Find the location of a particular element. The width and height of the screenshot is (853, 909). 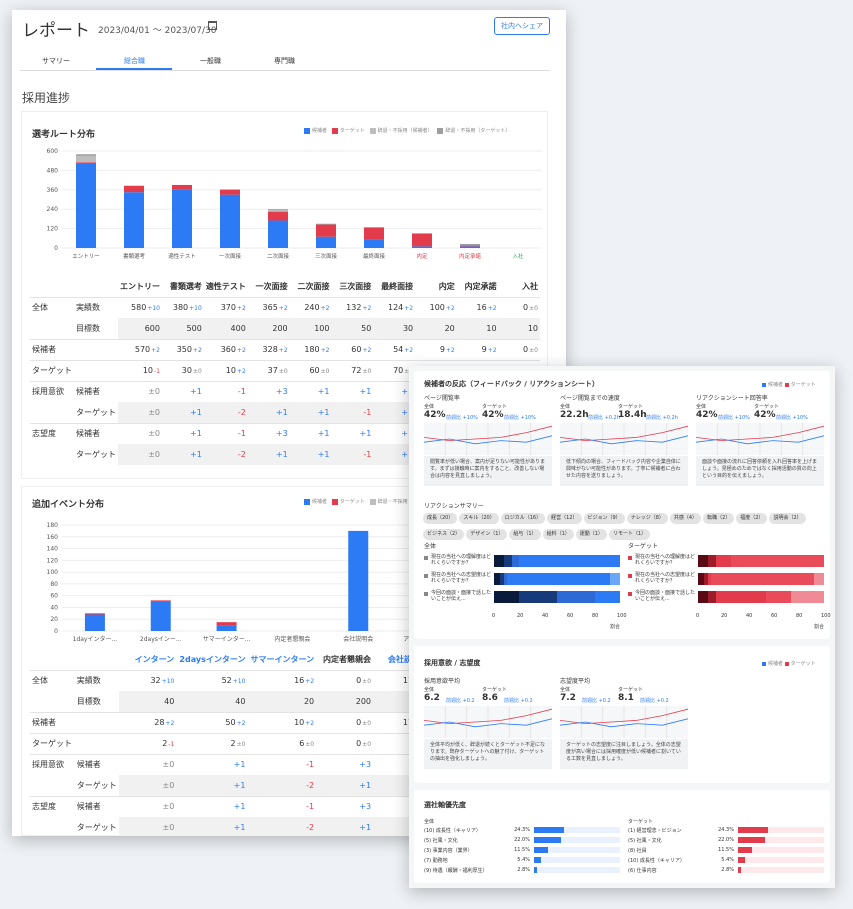

header-spacer is located at coordinates (97, 659).